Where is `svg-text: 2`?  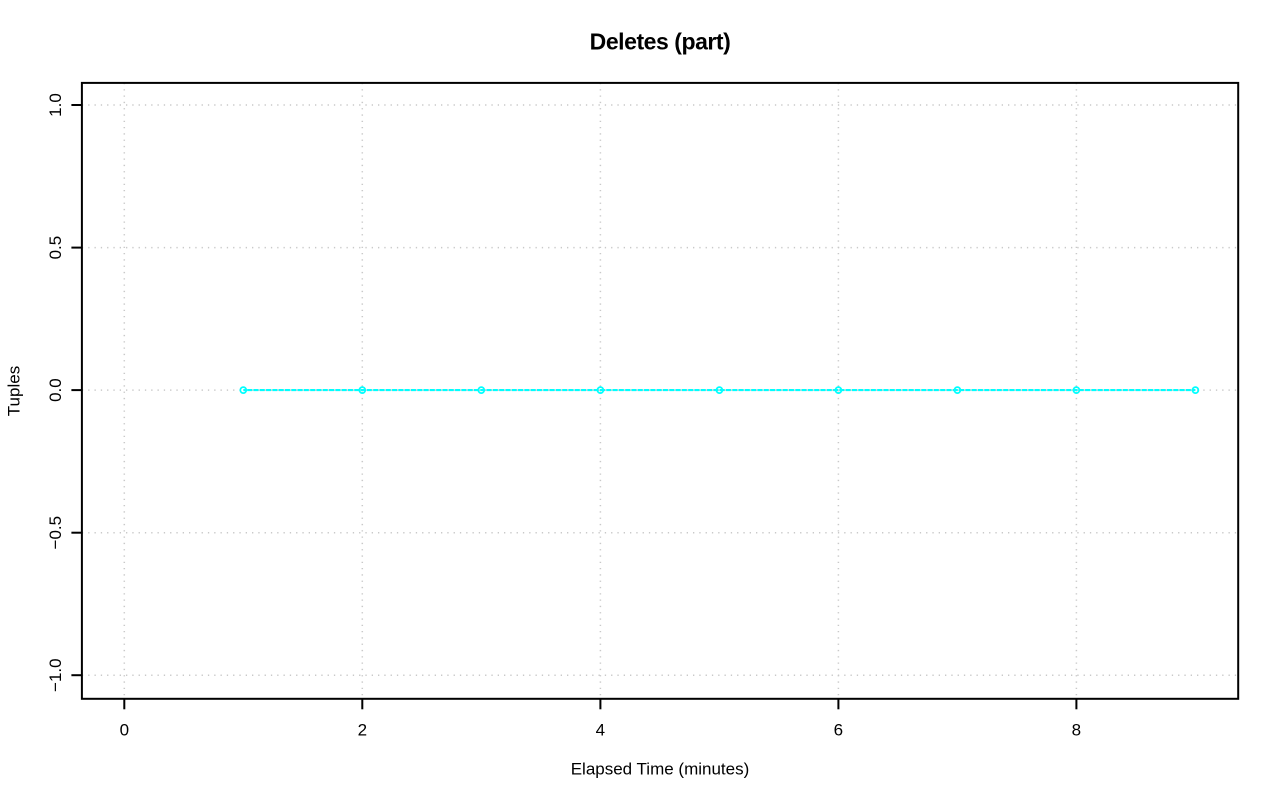
svg-text: 2 is located at coordinates (362, 730).